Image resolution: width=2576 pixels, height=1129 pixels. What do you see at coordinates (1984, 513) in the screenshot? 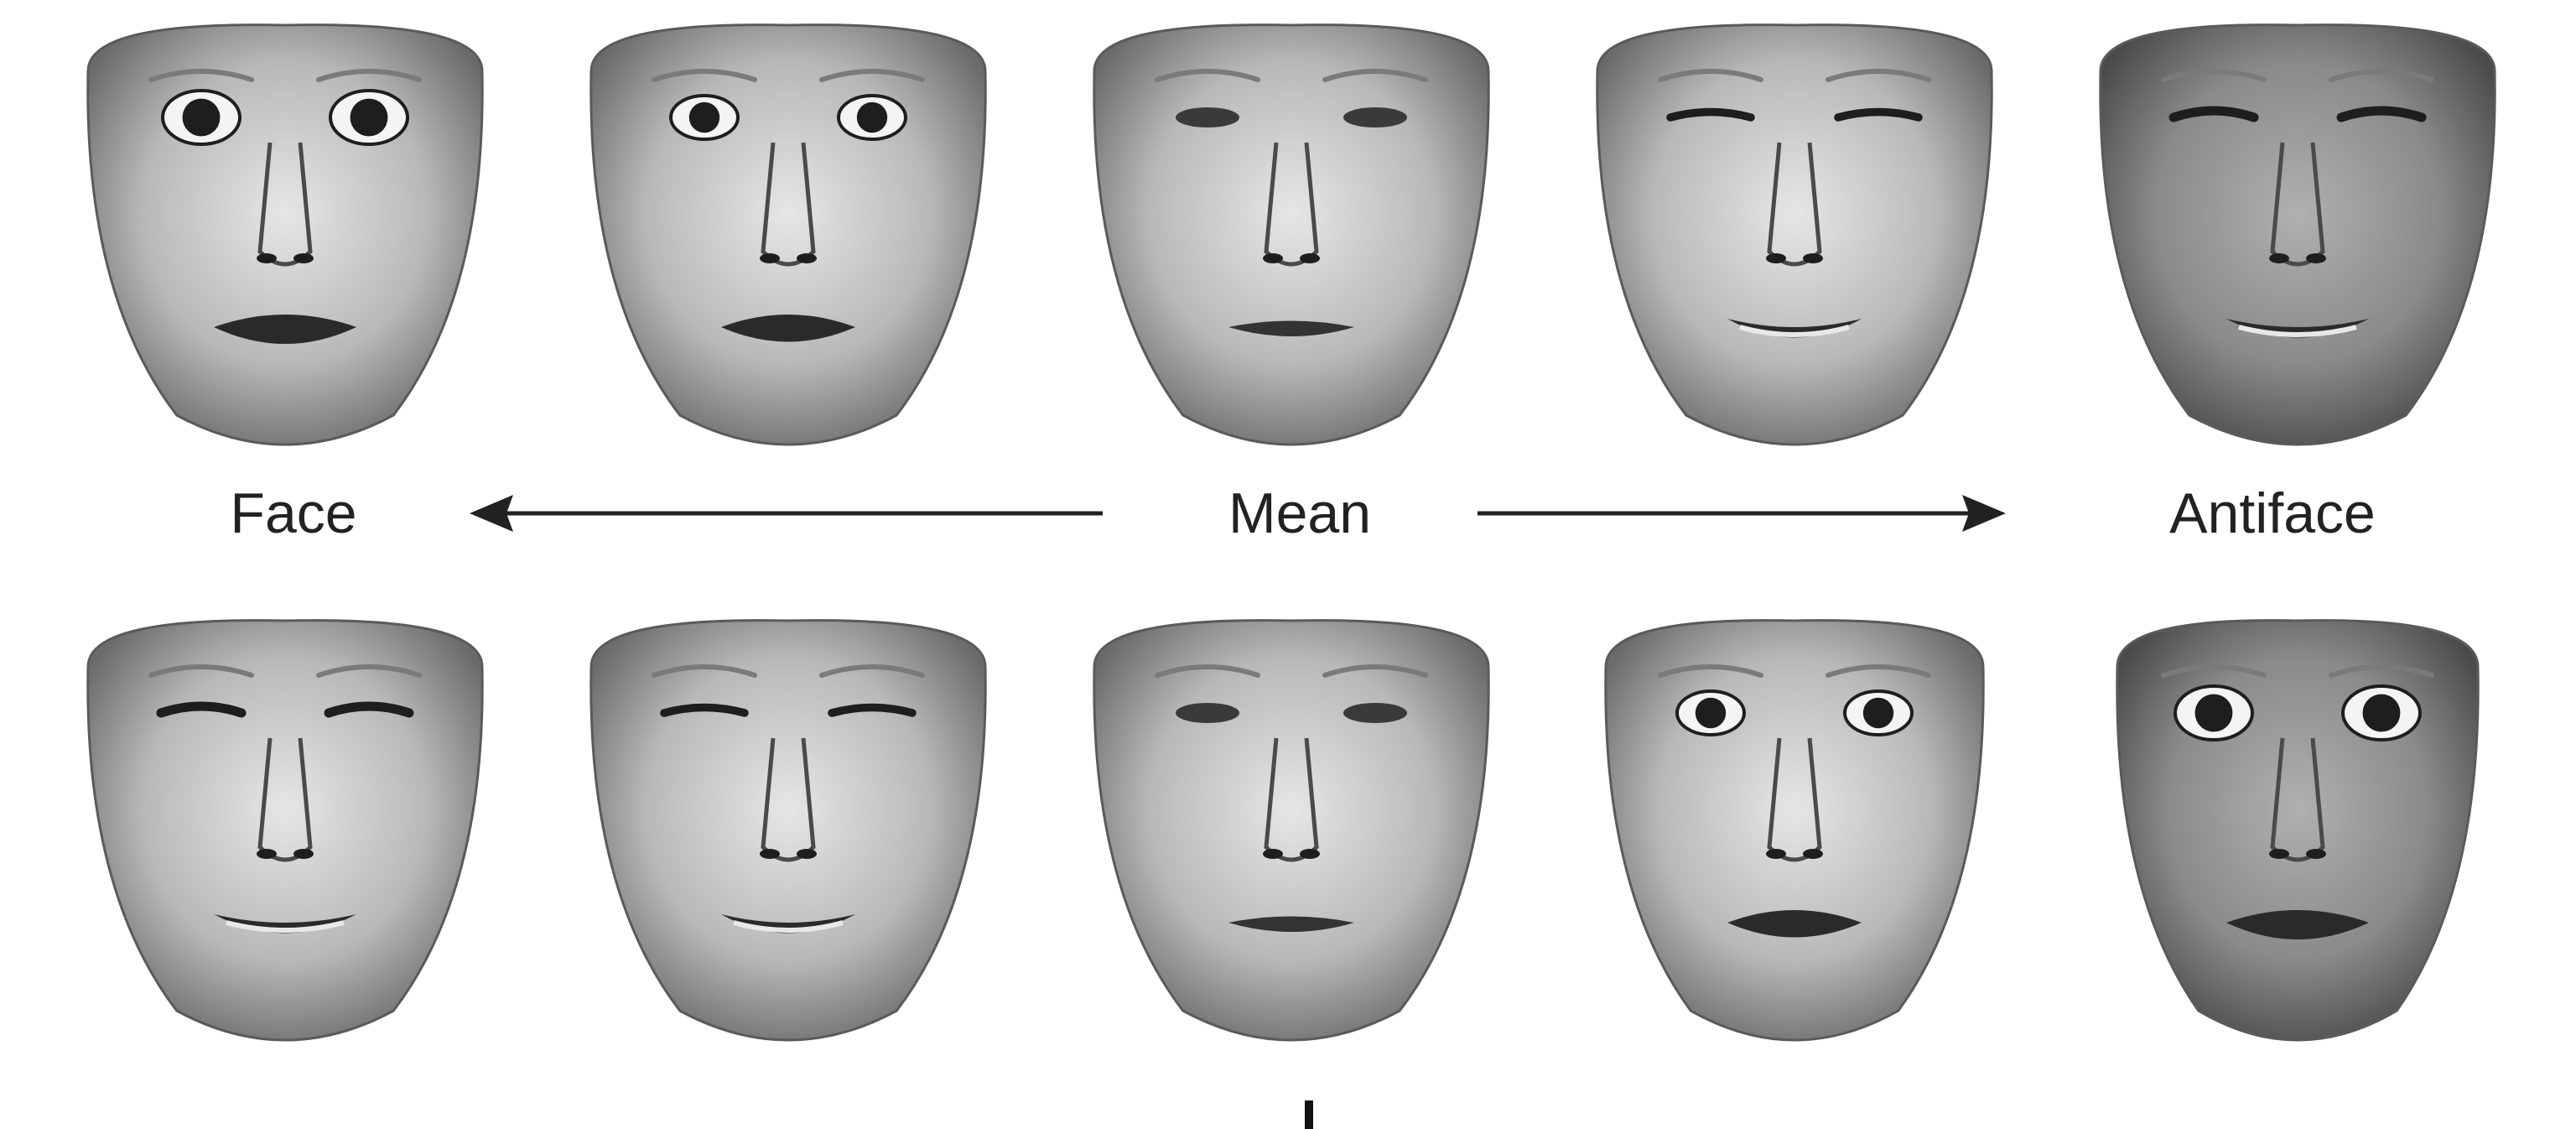
I see `arrow-to-antiface-head` at bounding box center [1984, 513].